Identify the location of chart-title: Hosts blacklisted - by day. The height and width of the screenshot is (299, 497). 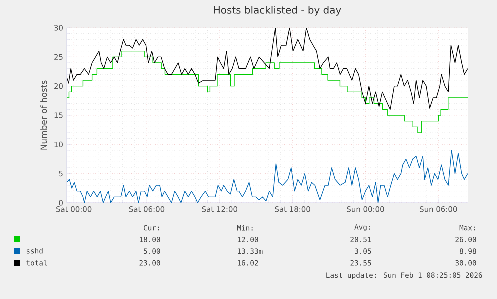
(278, 11).